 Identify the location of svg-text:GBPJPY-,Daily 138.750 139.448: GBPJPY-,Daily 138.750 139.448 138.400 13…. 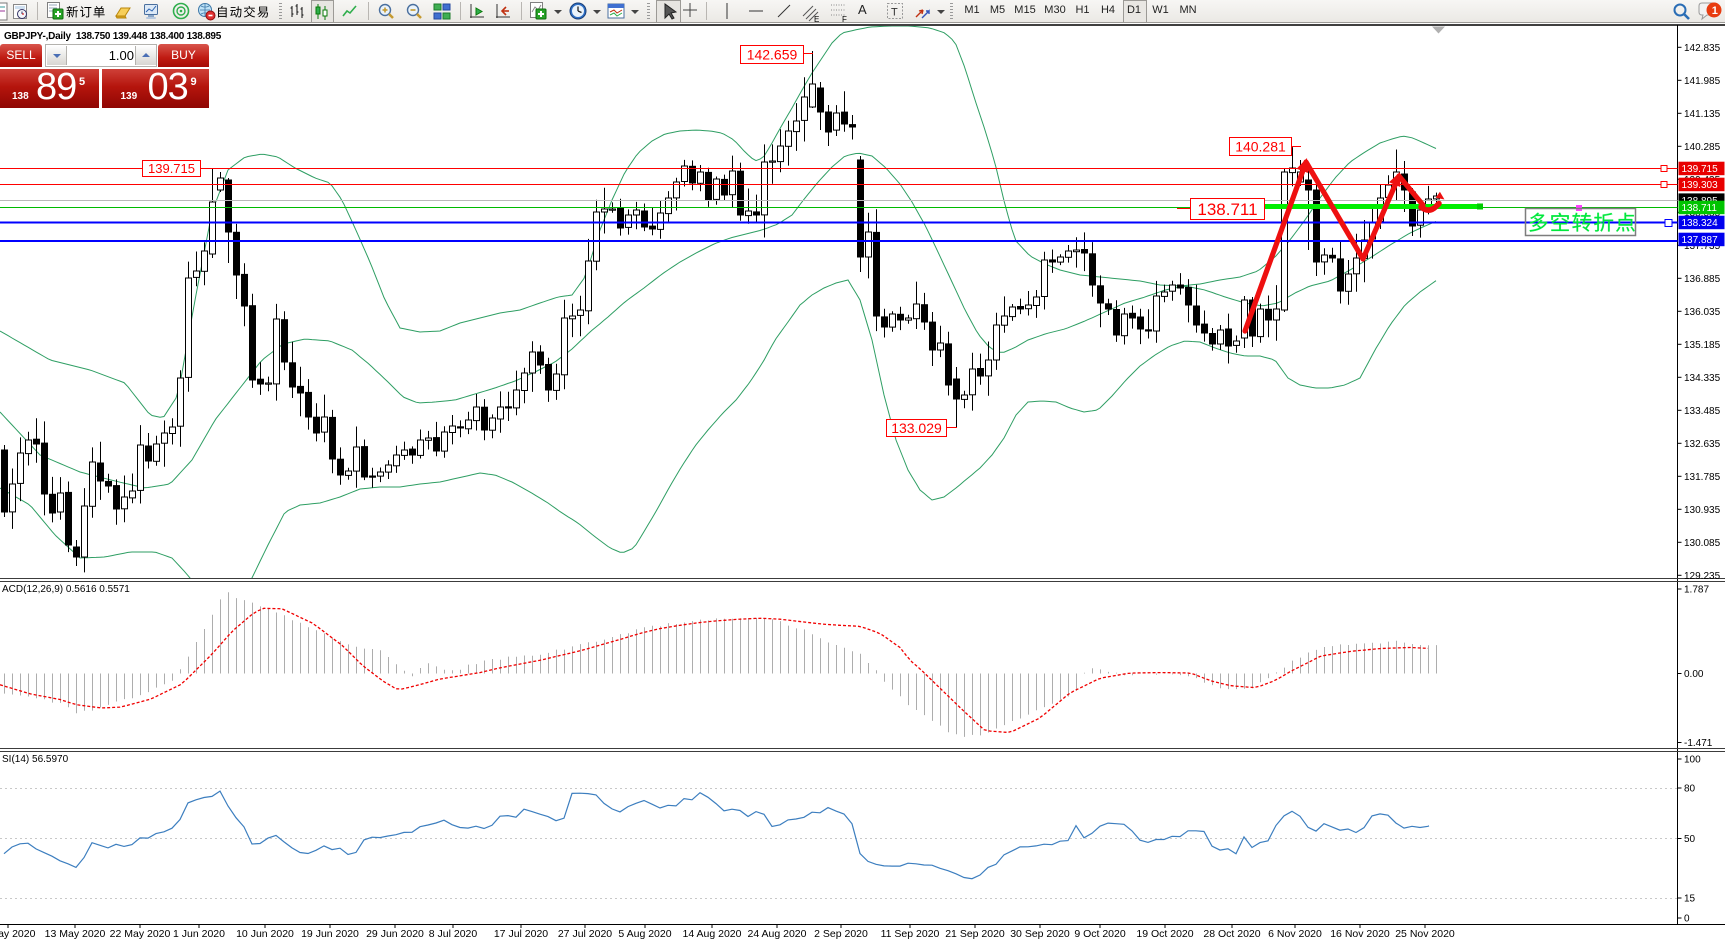
(113, 36).